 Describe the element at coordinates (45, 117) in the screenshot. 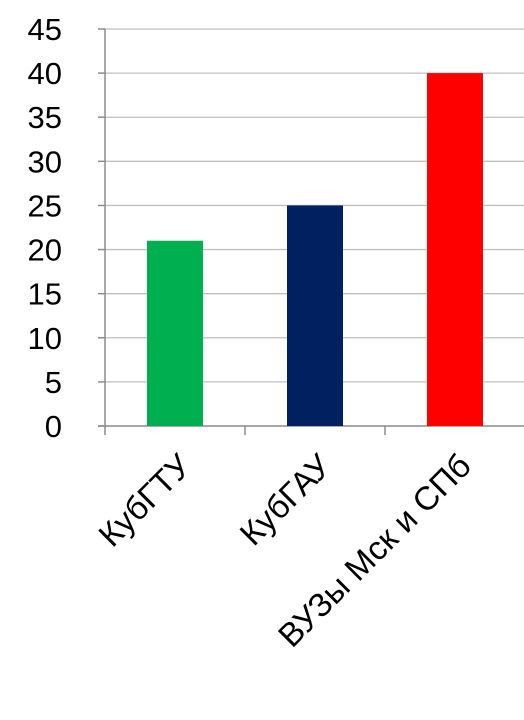

I see `y-tick-label: 35` at that location.